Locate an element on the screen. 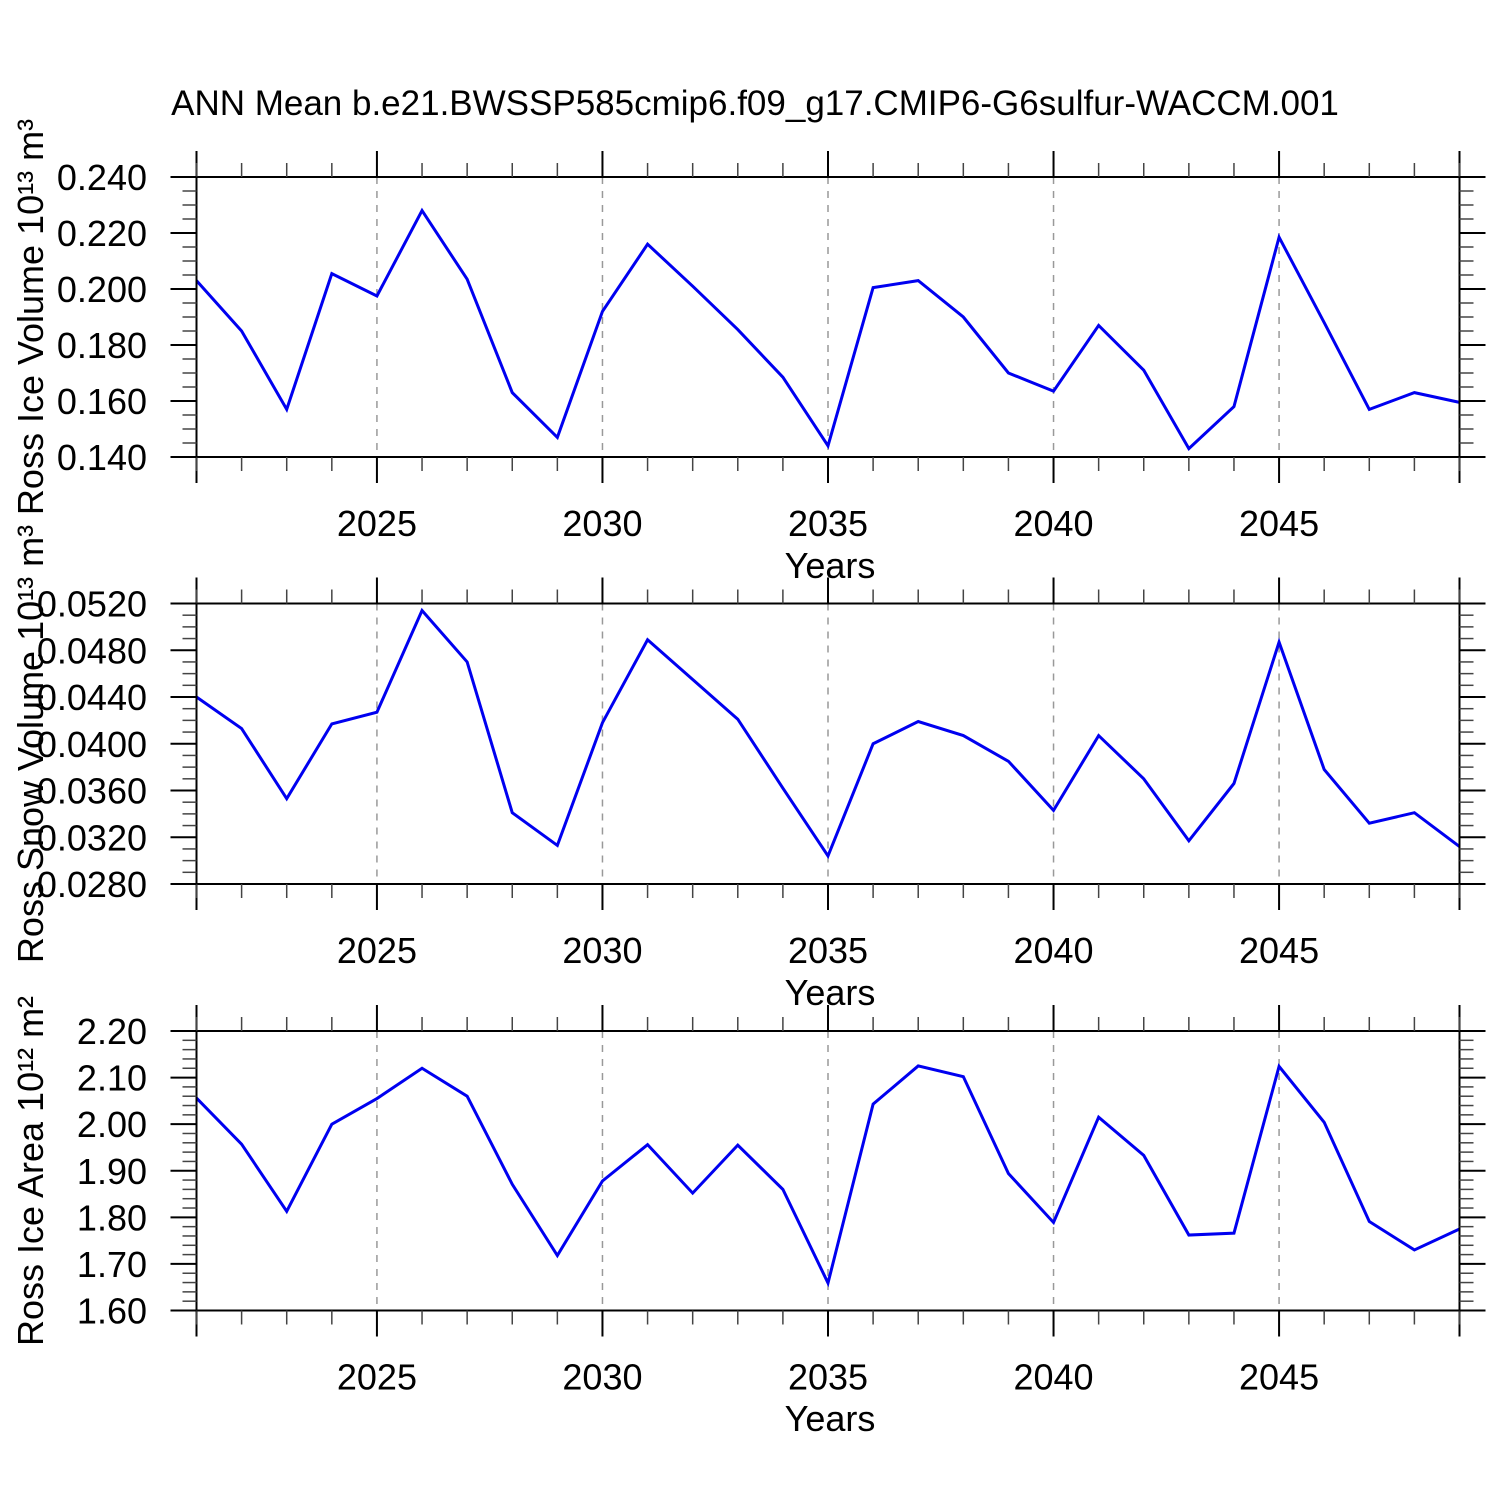 The height and width of the screenshot is (1500, 1500). y-tick-label: 0.180 is located at coordinates (102, 345).